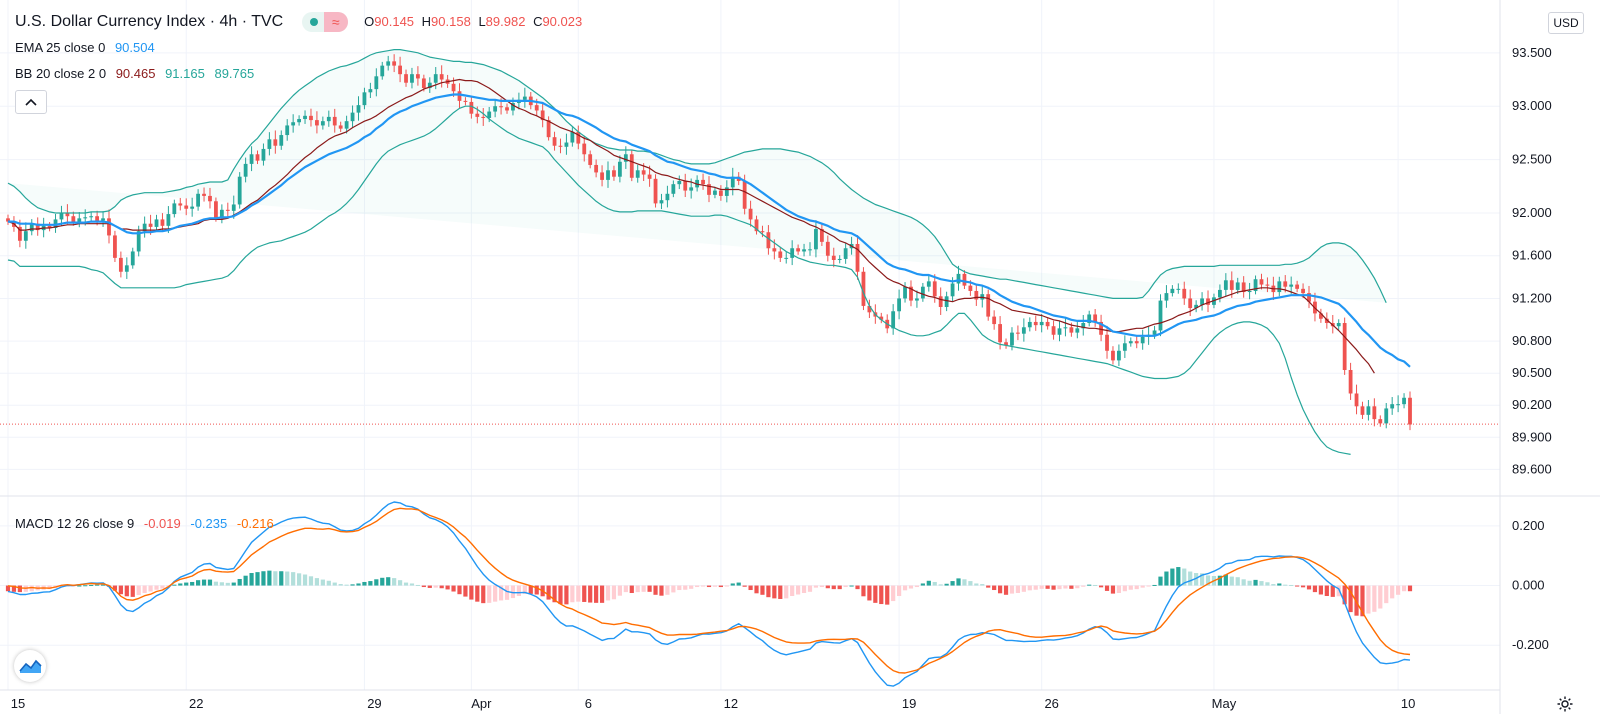  I want to click on time-tick-label: 26, so click(1051, 703).